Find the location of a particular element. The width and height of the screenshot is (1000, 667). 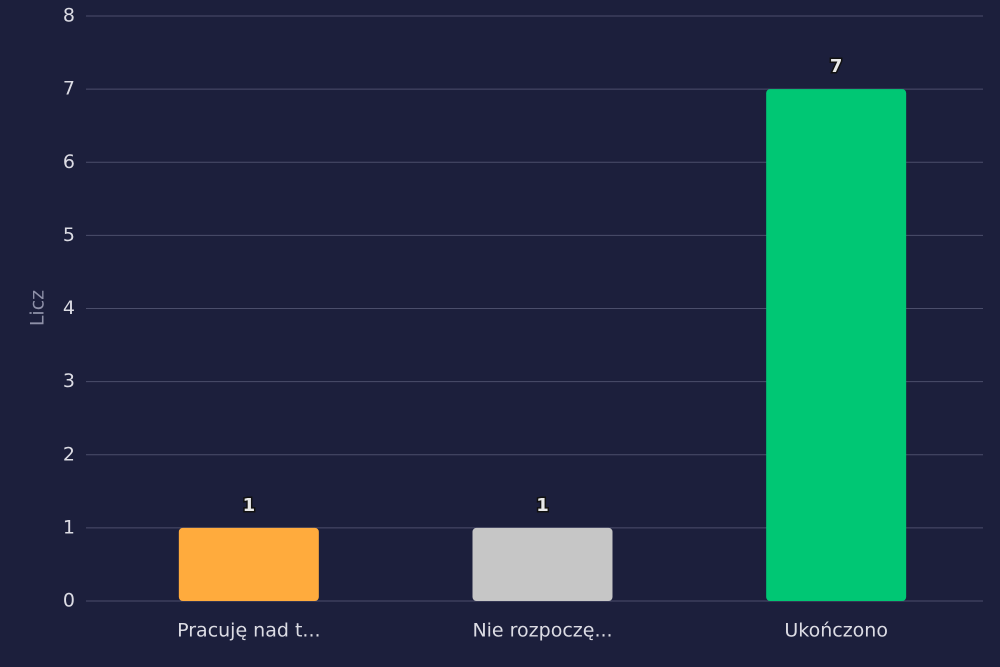

y-tick-label: 1 is located at coordinates (69, 527).